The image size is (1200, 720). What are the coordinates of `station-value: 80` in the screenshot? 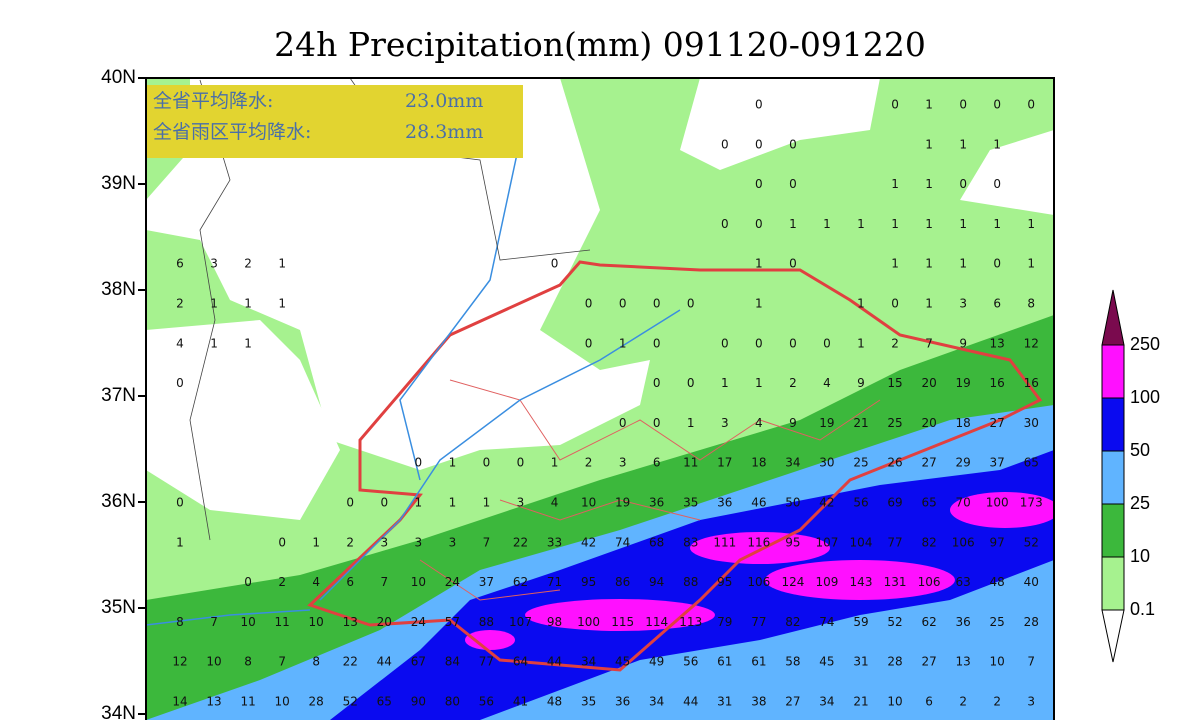 It's located at (452, 702).